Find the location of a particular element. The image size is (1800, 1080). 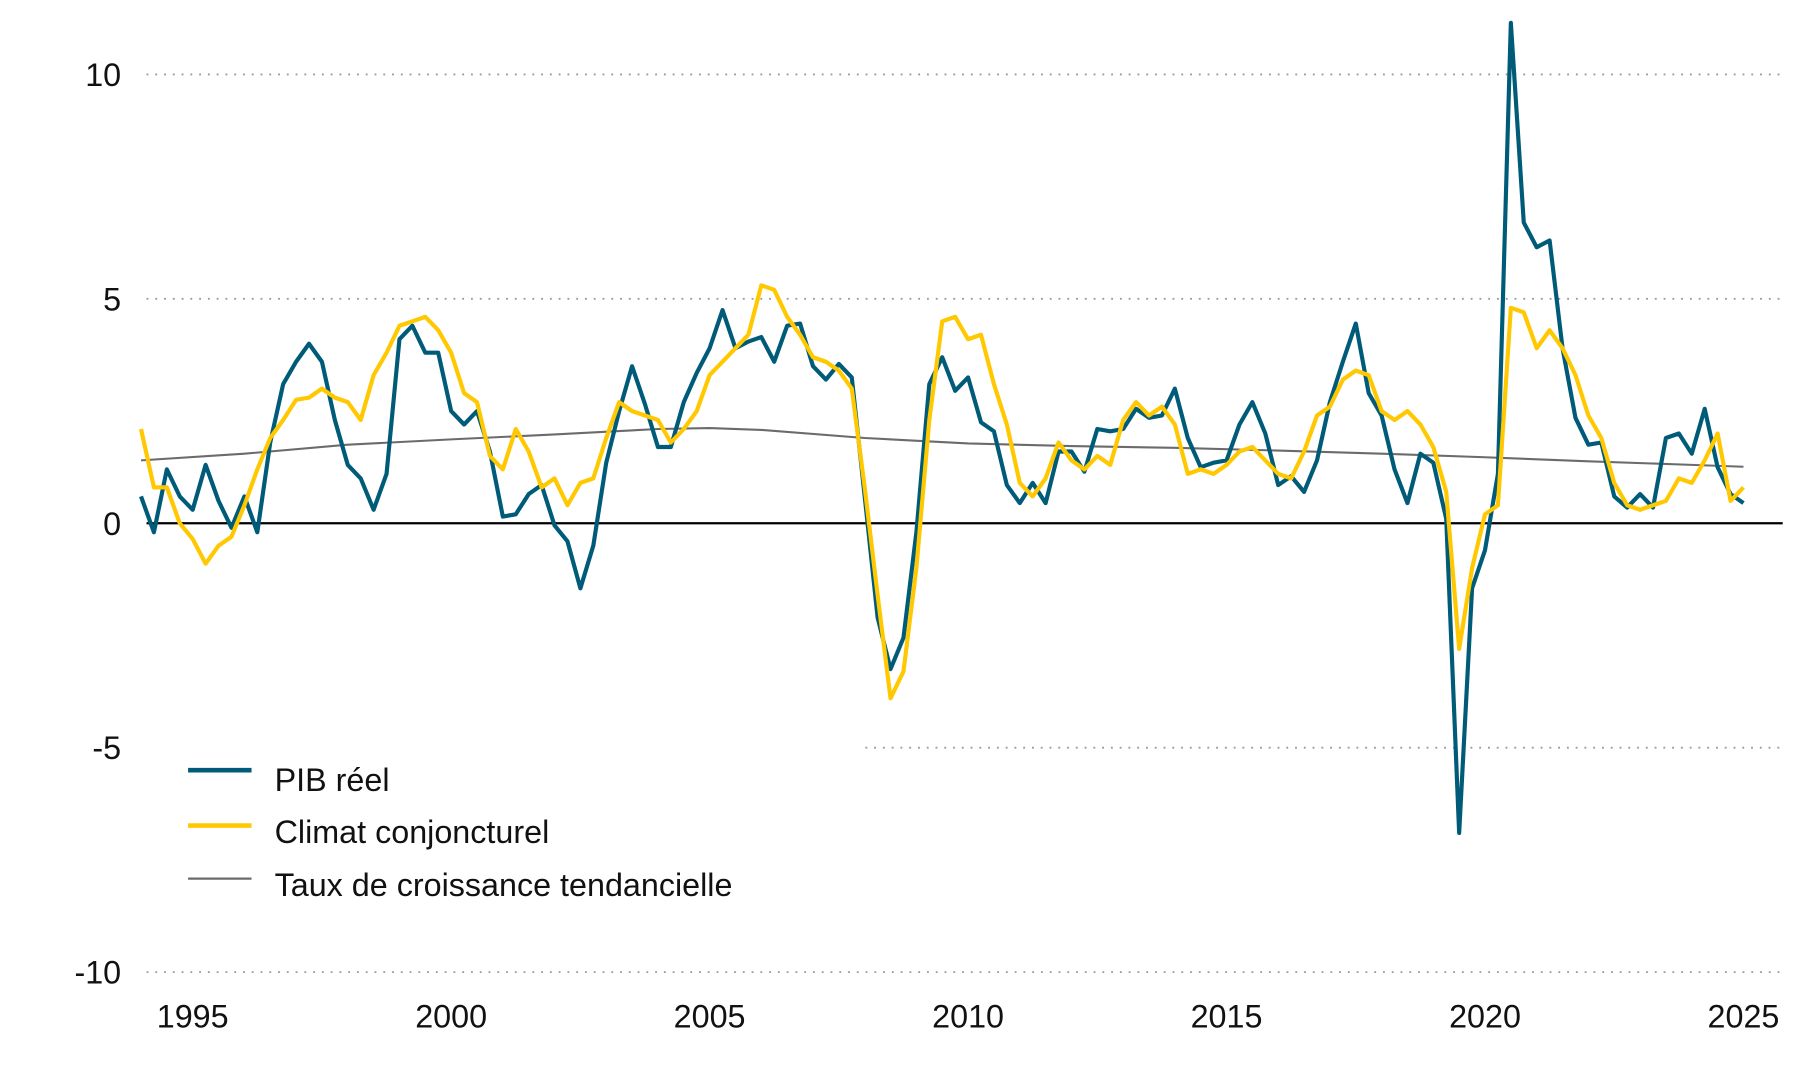

x-tick-label: 1995 is located at coordinates (193, 1017).